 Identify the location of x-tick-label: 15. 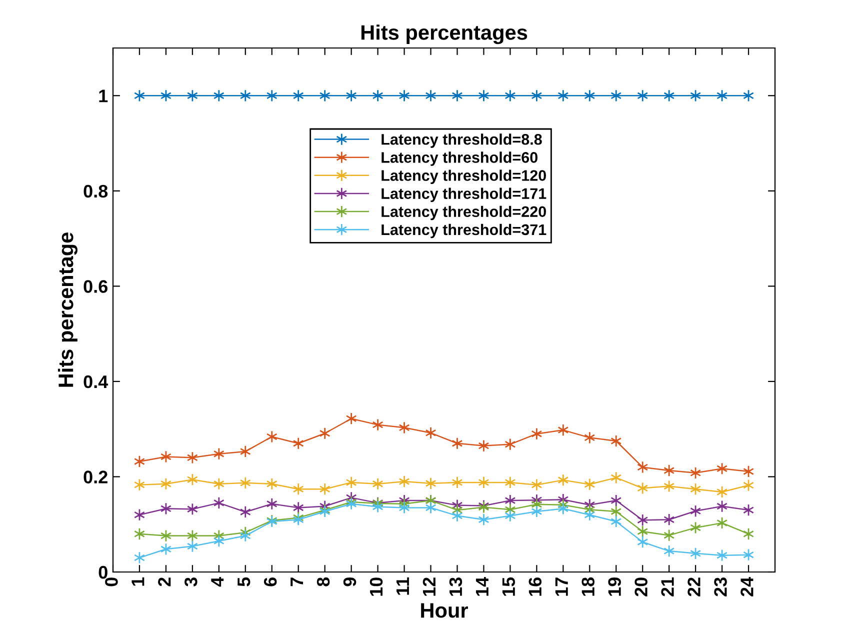
(509, 586).